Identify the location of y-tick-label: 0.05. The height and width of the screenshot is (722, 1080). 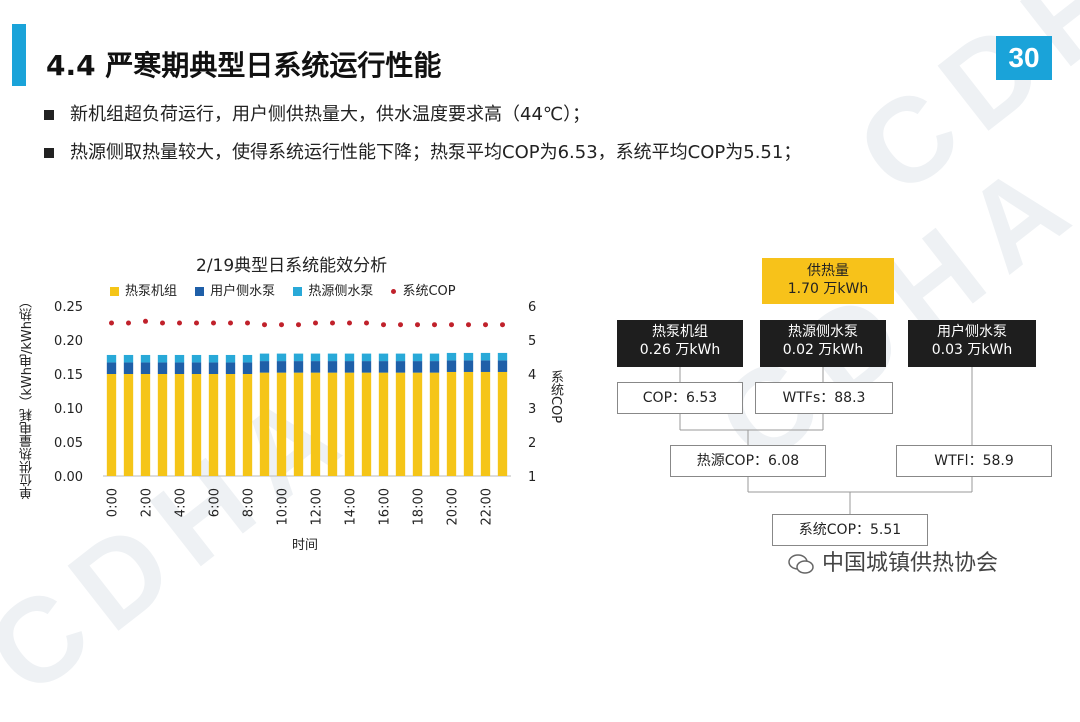
(68, 443).